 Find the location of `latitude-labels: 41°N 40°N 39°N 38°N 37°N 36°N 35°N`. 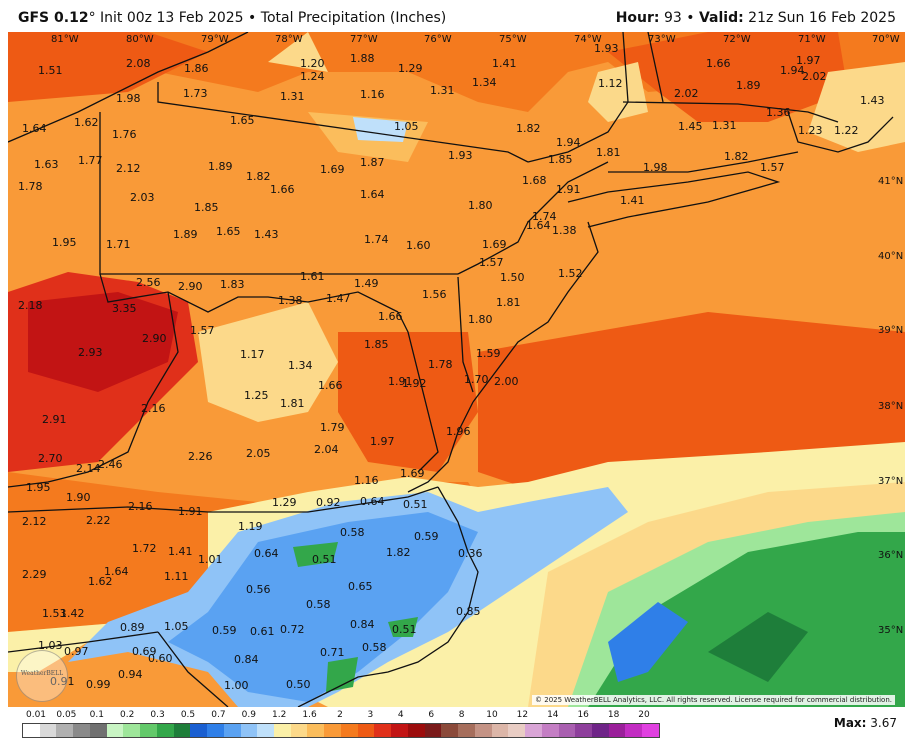

latitude-labels: 41°N 40°N 39°N 38°N 37°N 36°N 35°N is located at coordinates (890, 406).